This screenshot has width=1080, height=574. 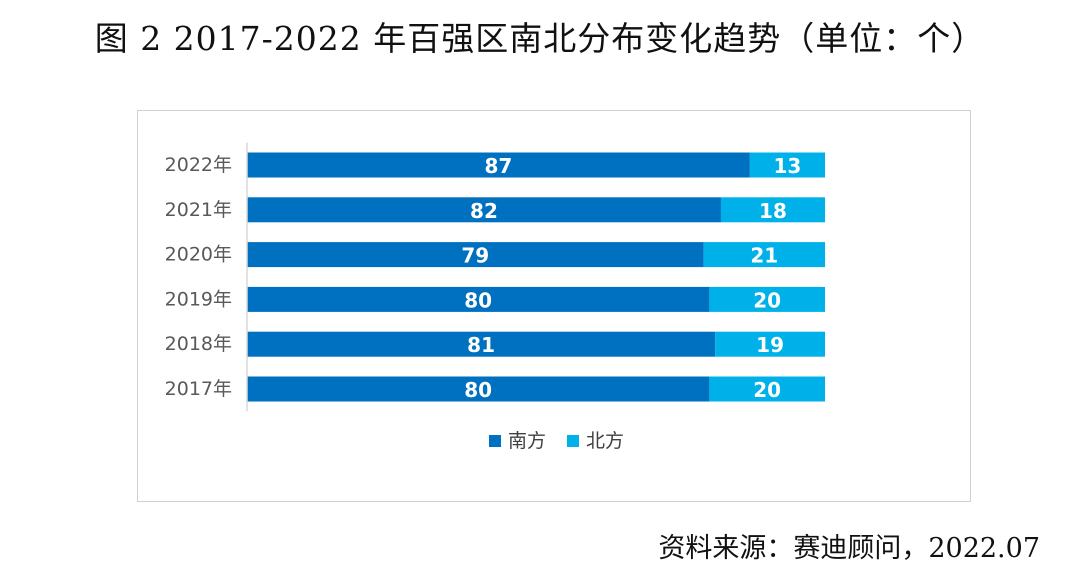 I want to click on data-label: 87, so click(x=499, y=166).